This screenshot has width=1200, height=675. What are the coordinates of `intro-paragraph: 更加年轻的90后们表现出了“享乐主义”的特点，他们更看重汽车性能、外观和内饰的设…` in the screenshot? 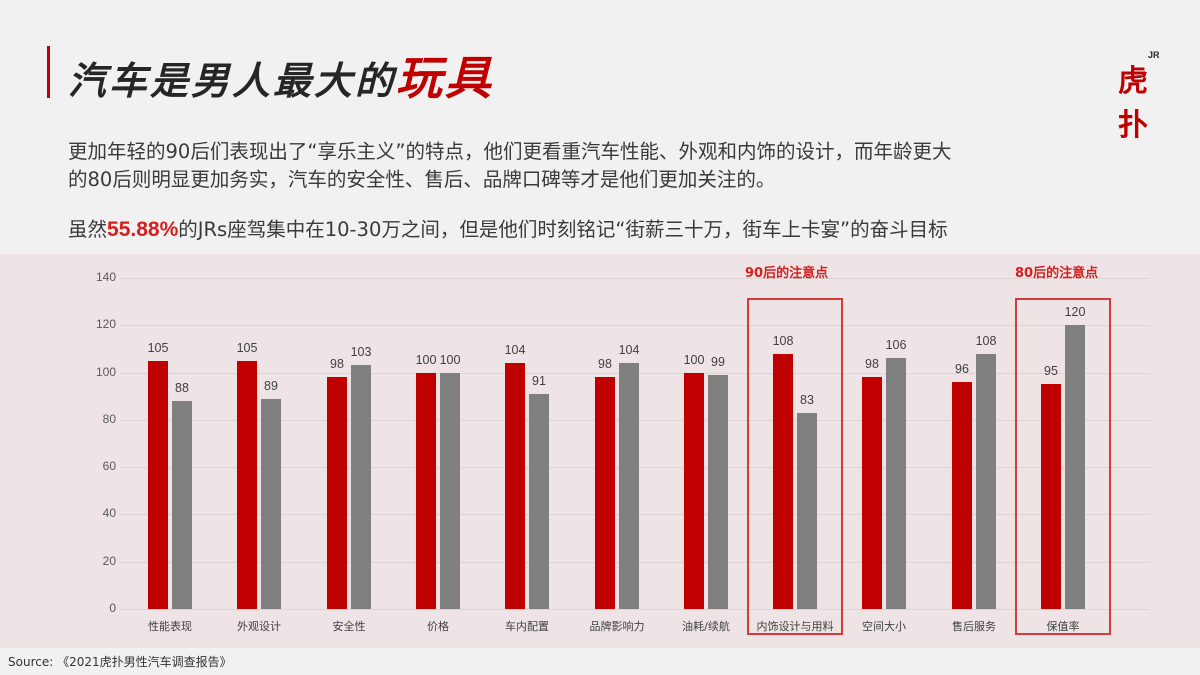 It's located at (510, 166).